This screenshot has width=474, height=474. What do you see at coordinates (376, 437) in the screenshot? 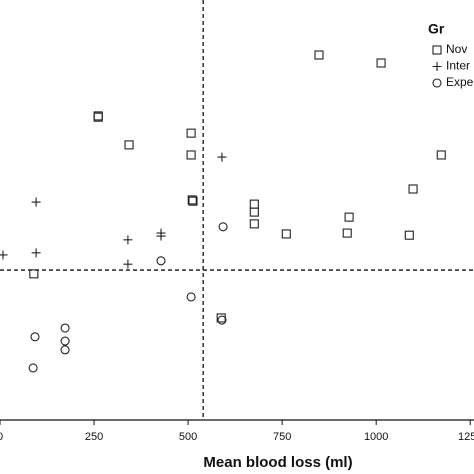
I see `x-tick-label: 1000` at bounding box center [376, 437].